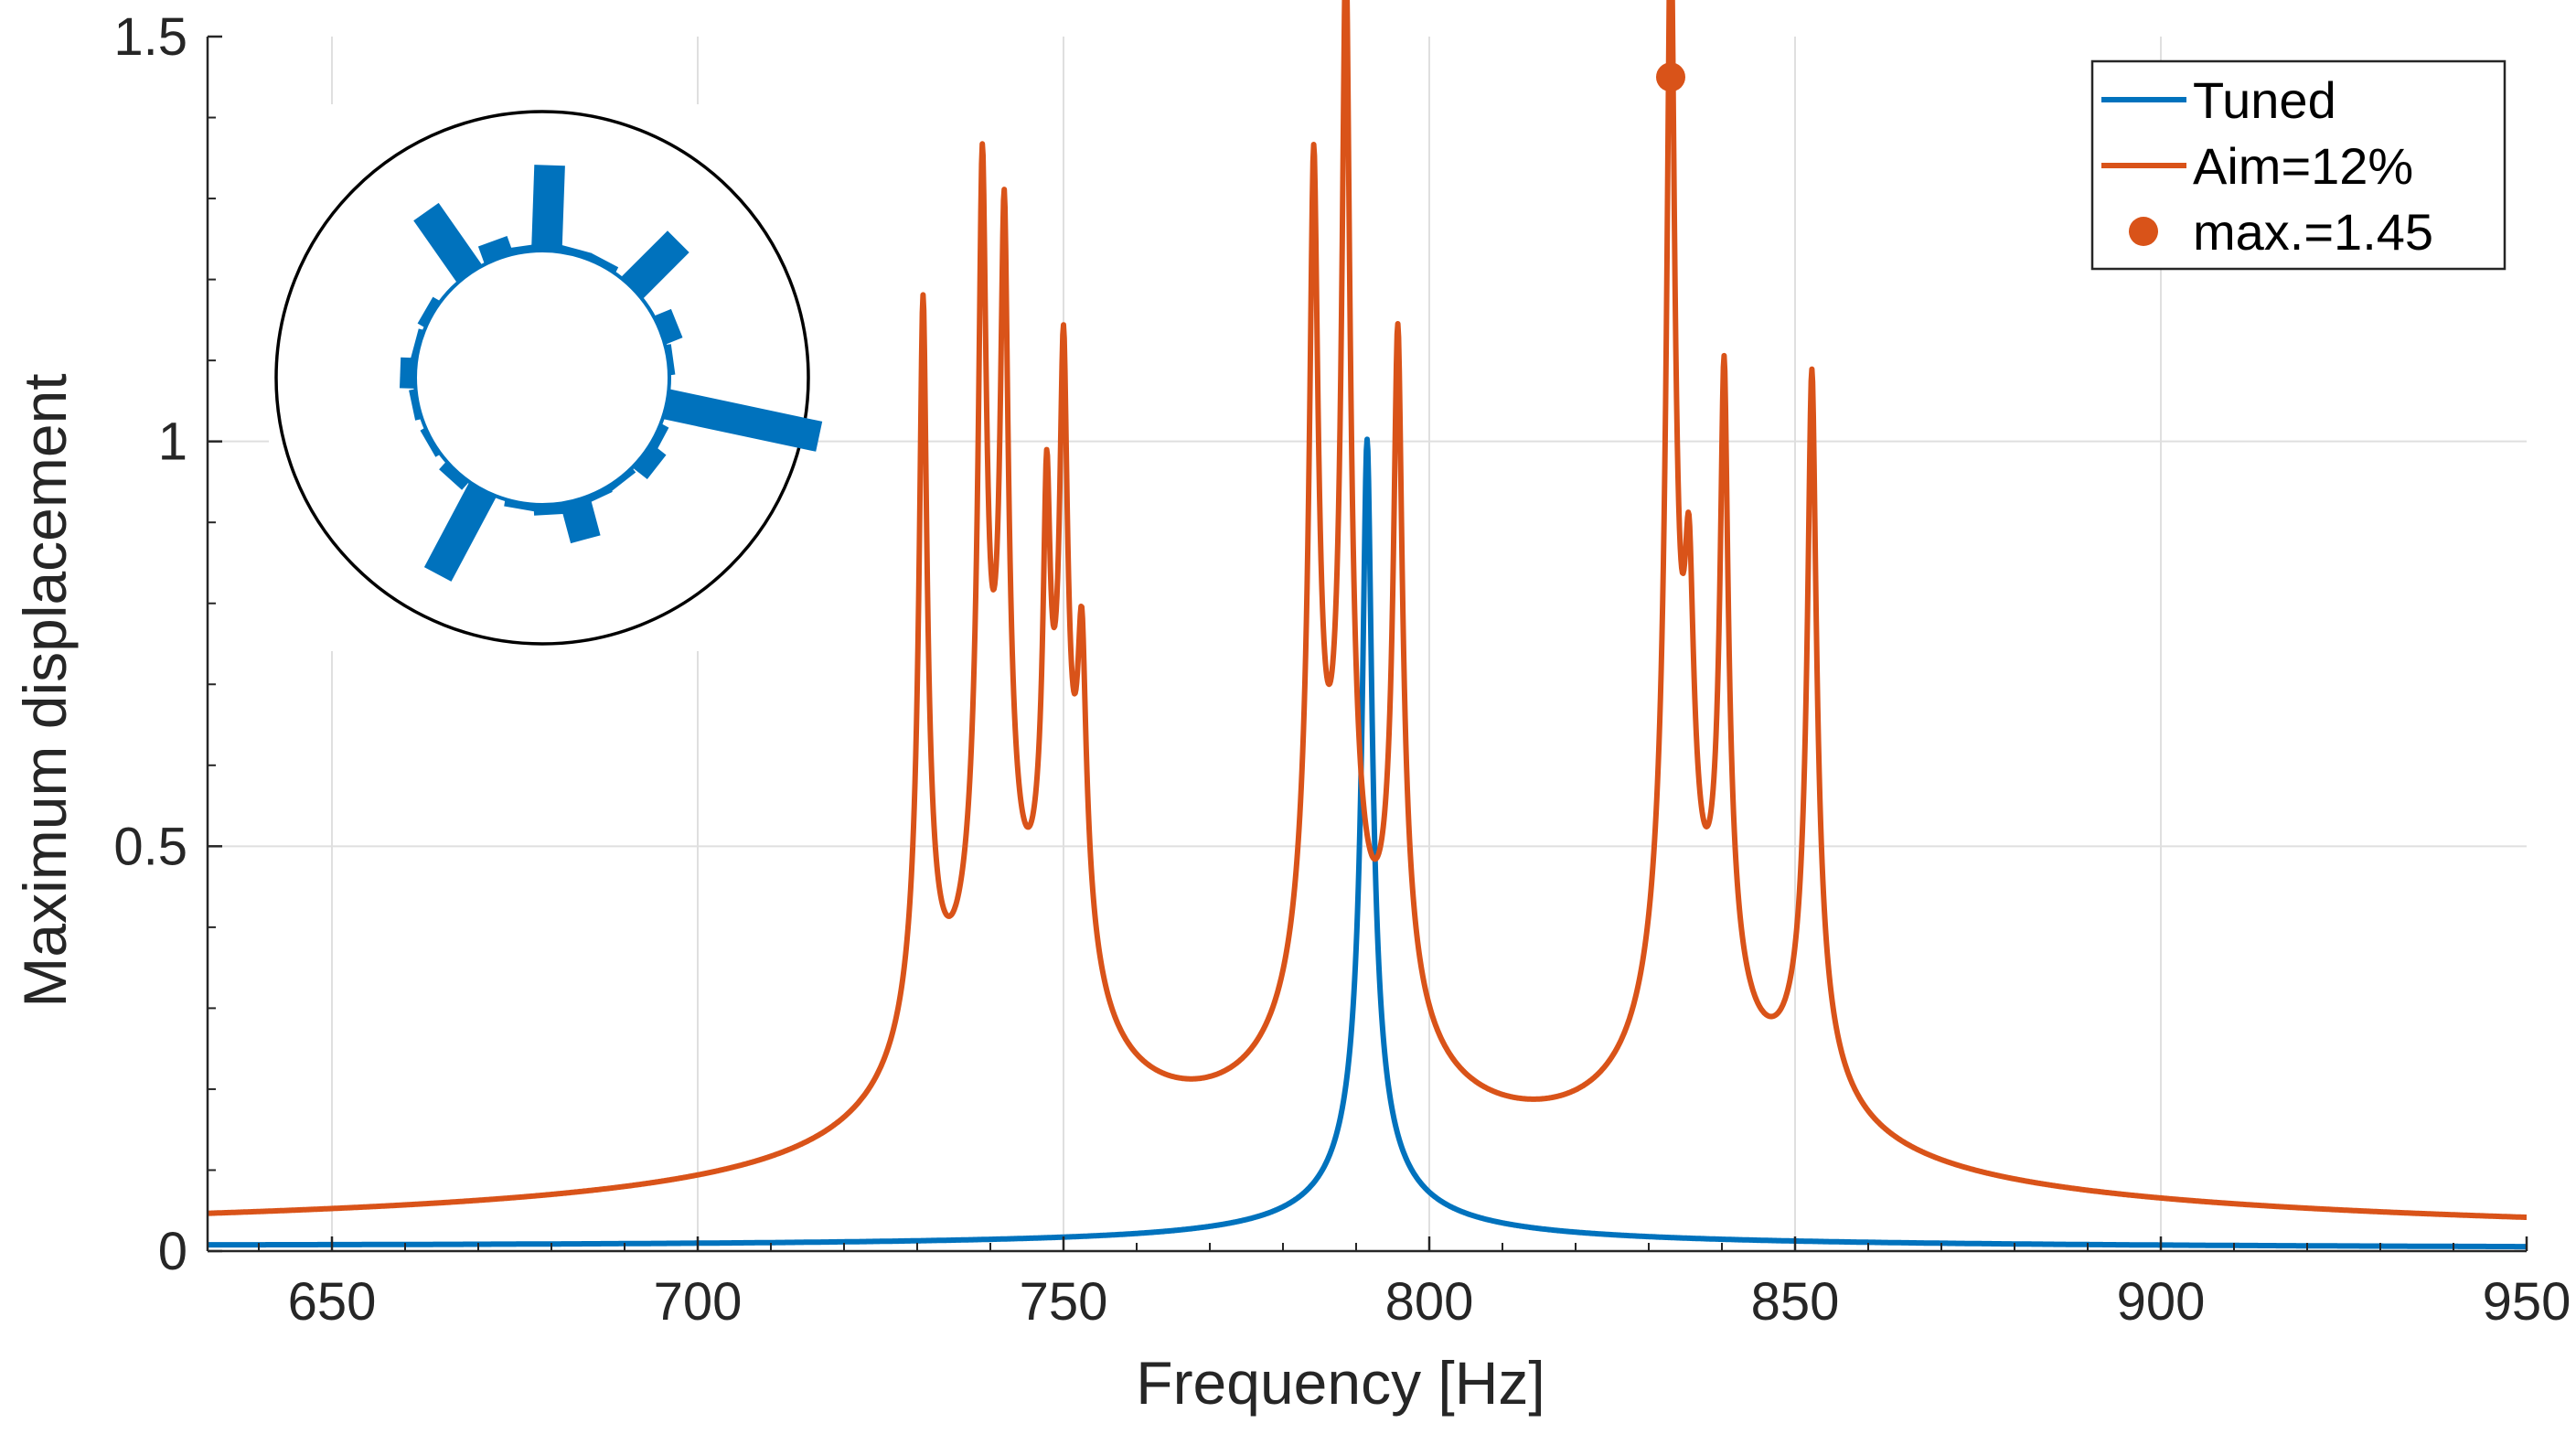  Describe the element at coordinates (2264, 100) in the screenshot. I see `legend-label: Tuned` at that location.